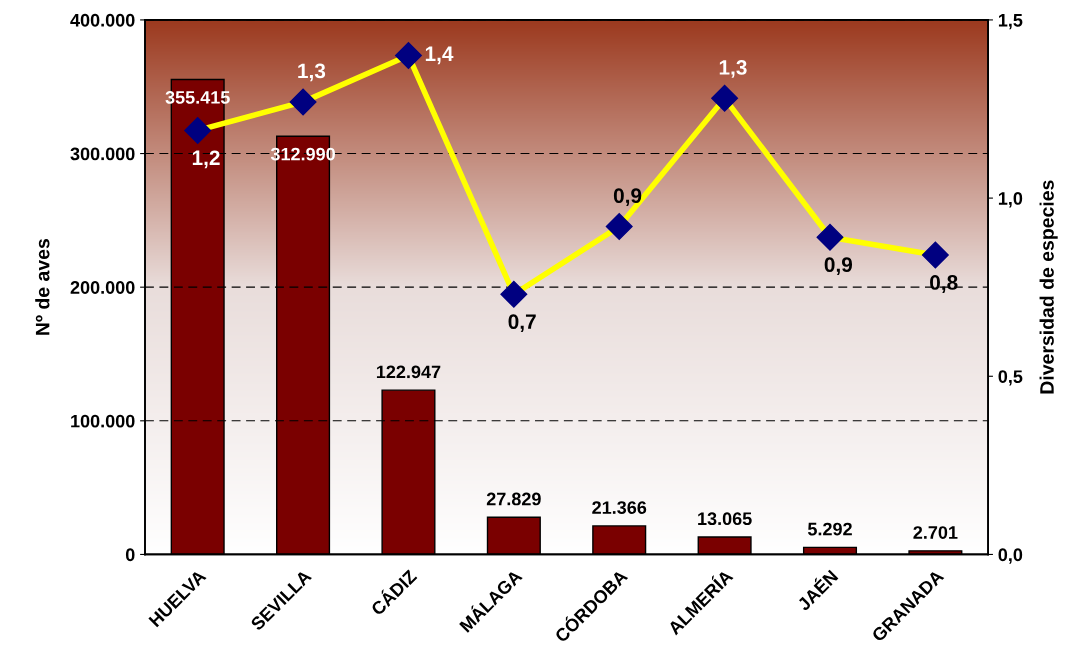 The width and height of the screenshot is (1074, 664). Describe the element at coordinates (619, 508) in the screenshot. I see `data-label: 21.366` at that location.